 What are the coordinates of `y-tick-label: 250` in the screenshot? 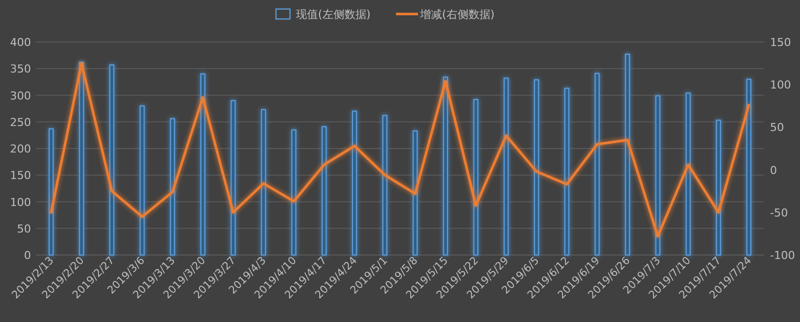 It's located at (20, 122).